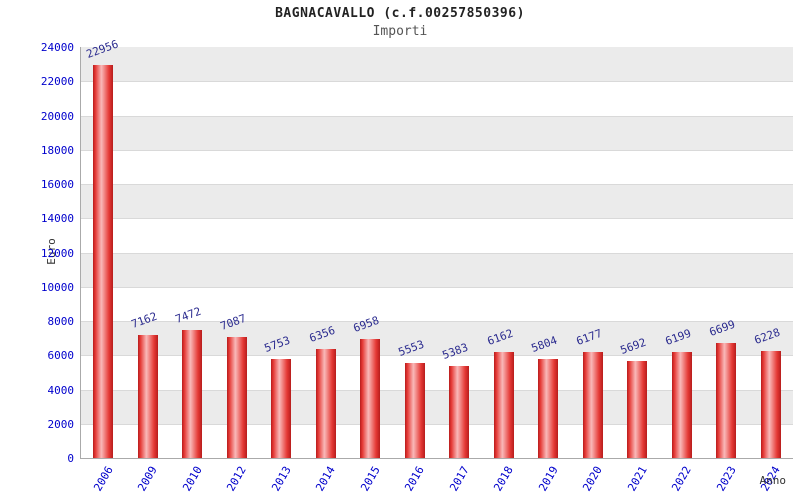  What do you see at coordinates (148, 479) in the screenshot?
I see `x-tick-label: 2009` at bounding box center [148, 479].